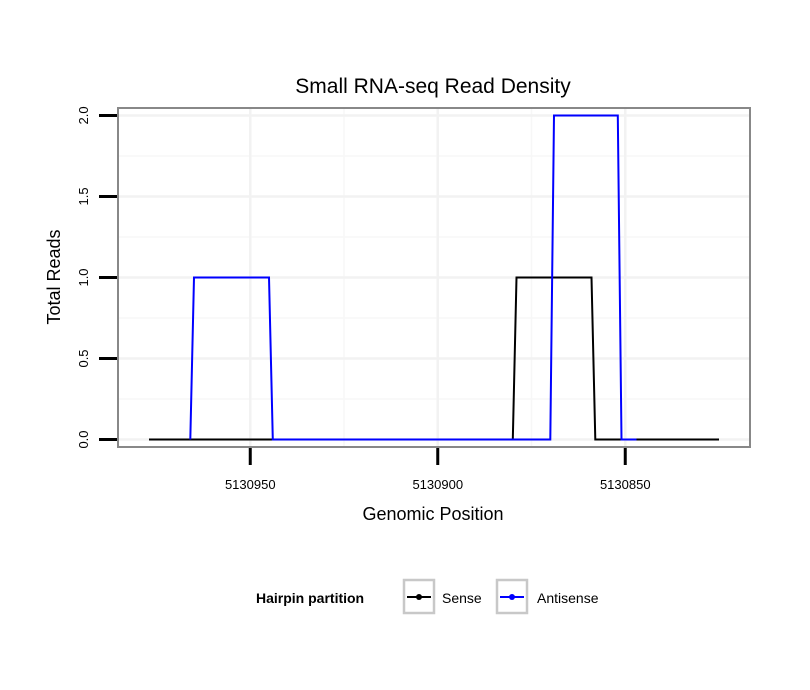  I want to click on y-tick-label: 1.5, so click(83, 196).